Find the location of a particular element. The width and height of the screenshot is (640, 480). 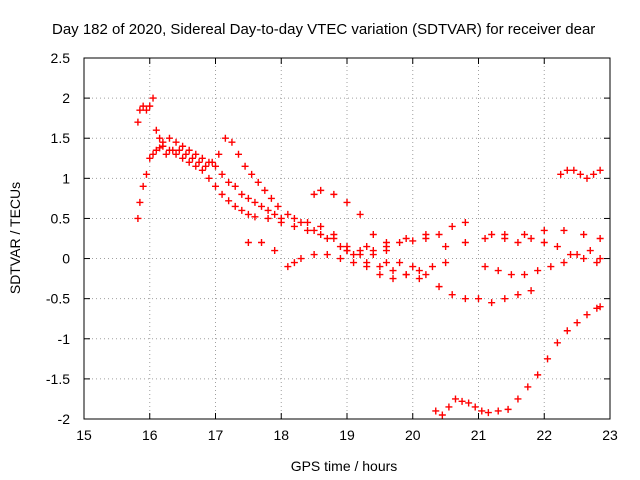

x-tick-label: 20 is located at coordinates (413, 435).